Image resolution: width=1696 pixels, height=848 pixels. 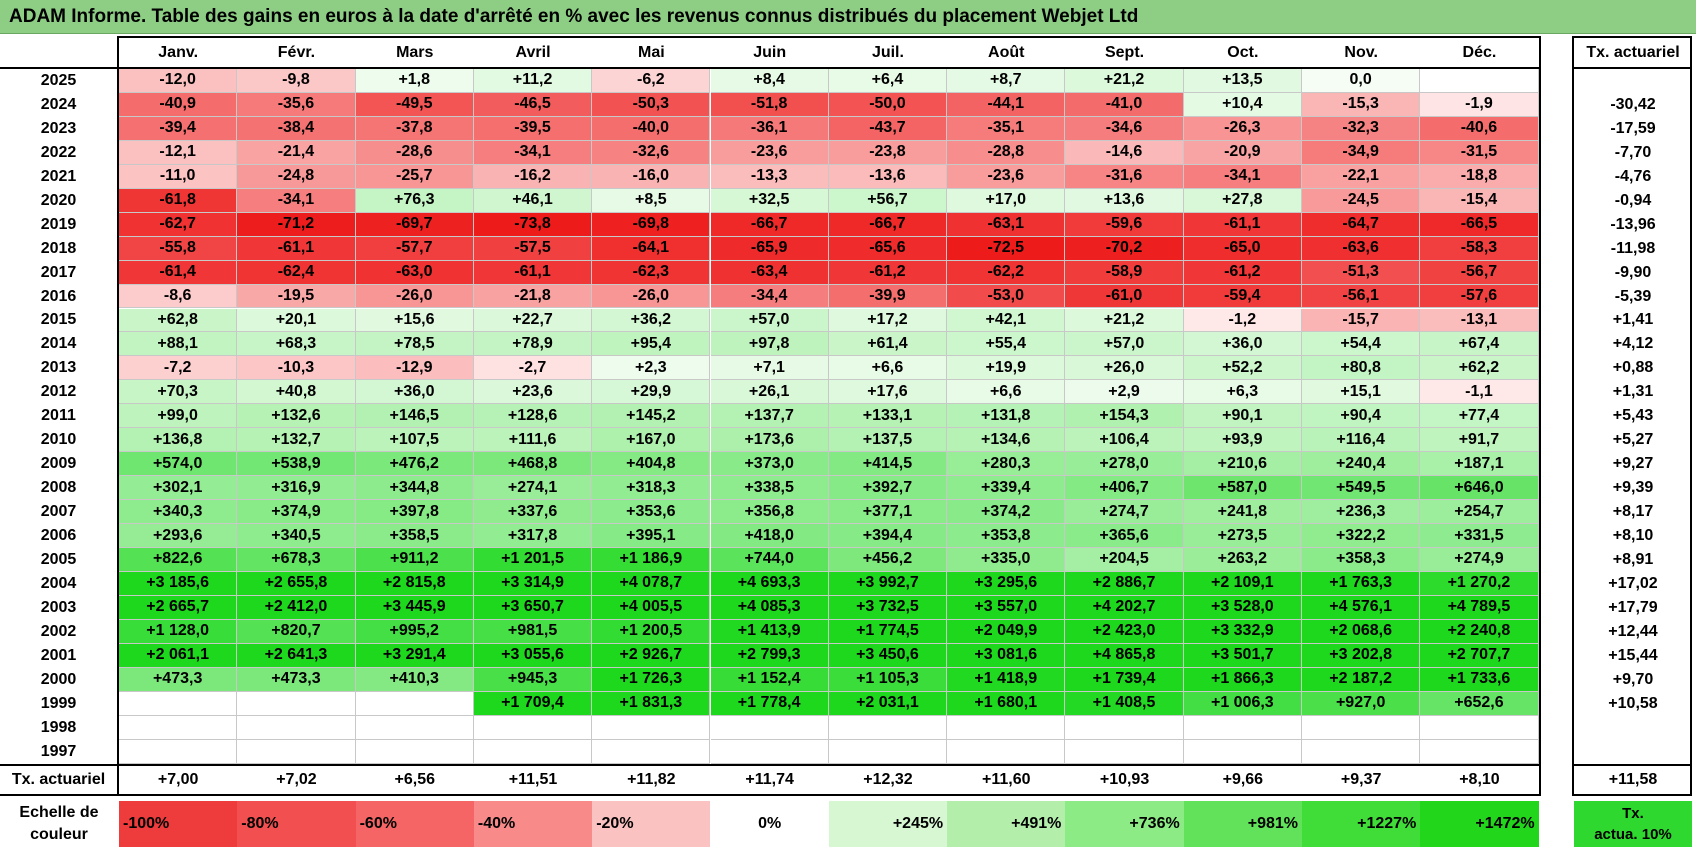 What do you see at coordinates (651, 248) in the screenshot?
I see `table-cell: -64,1` at bounding box center [651, 248].